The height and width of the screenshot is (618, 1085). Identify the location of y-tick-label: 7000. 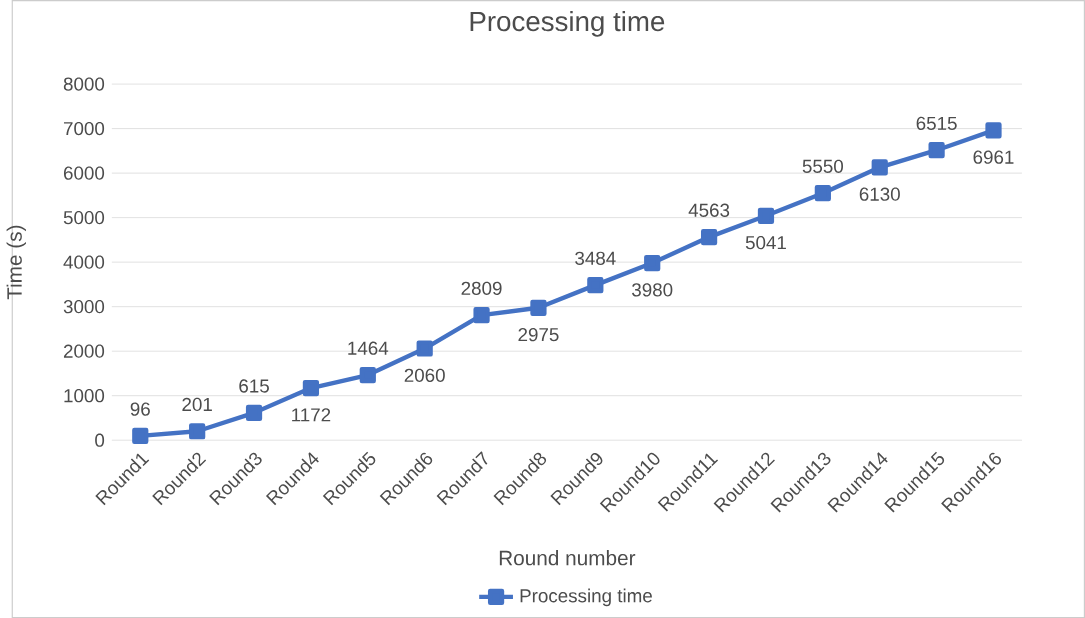
(84, 128).